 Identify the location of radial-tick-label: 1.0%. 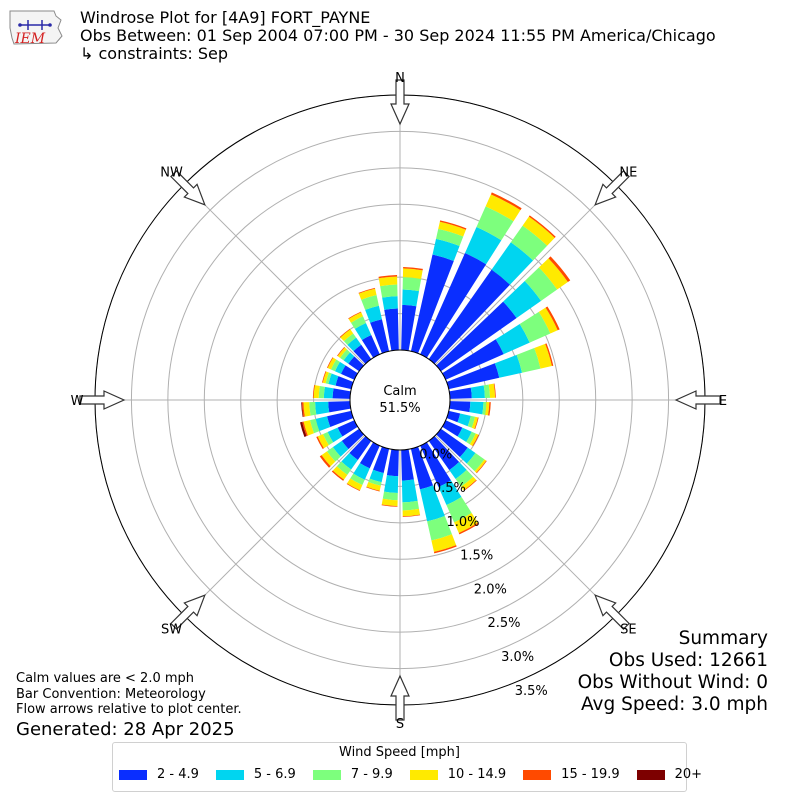
(463, 522).